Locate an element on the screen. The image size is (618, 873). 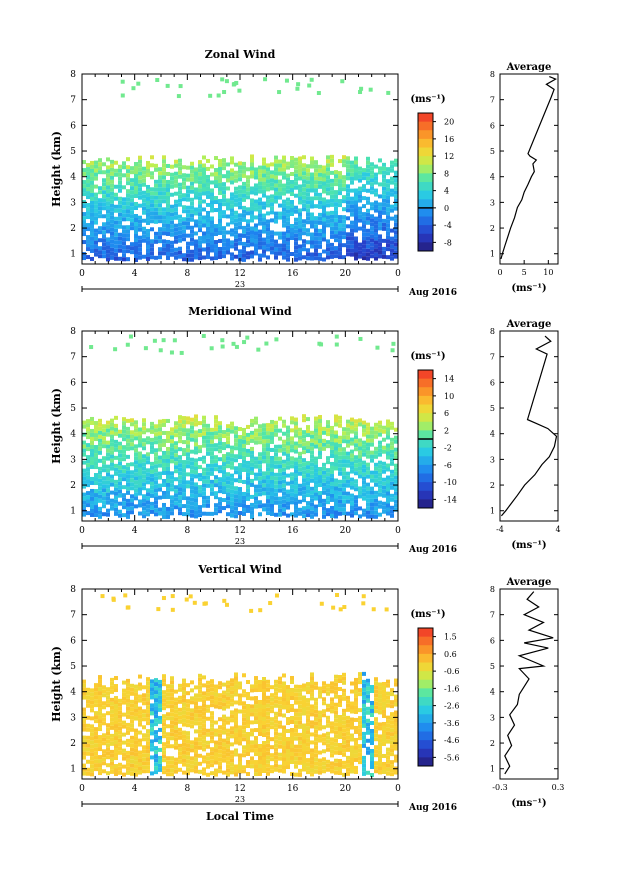
profile-y-tick-label: 4 is located at coordinates (492, 177).